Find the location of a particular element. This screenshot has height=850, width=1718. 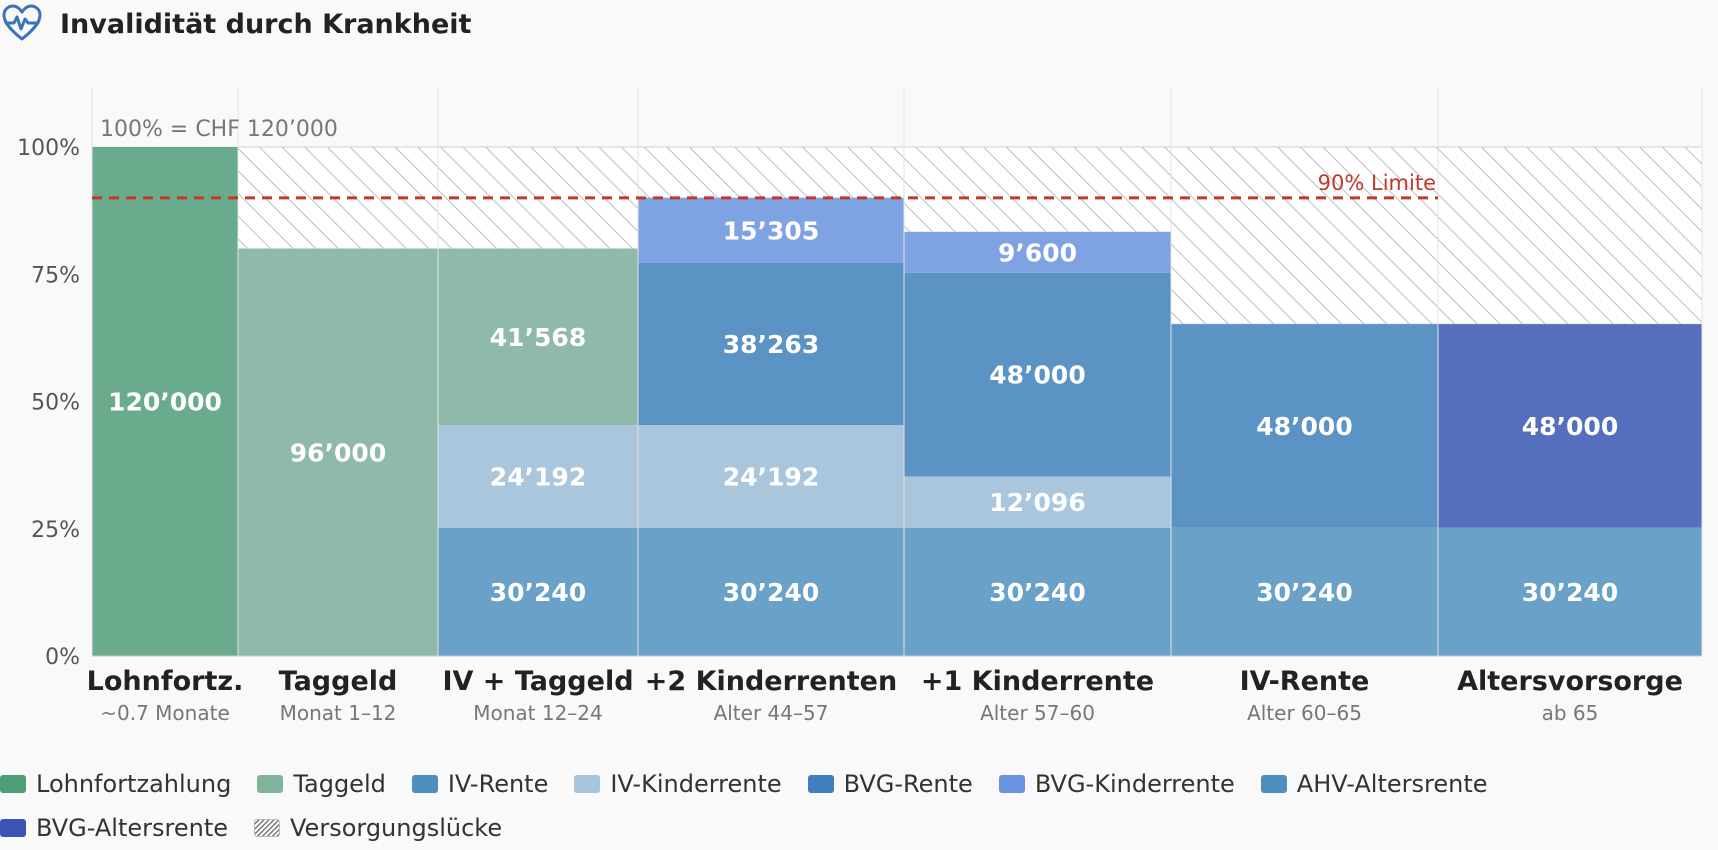

data-label: 38’263 is located at coordinates (771, 344).